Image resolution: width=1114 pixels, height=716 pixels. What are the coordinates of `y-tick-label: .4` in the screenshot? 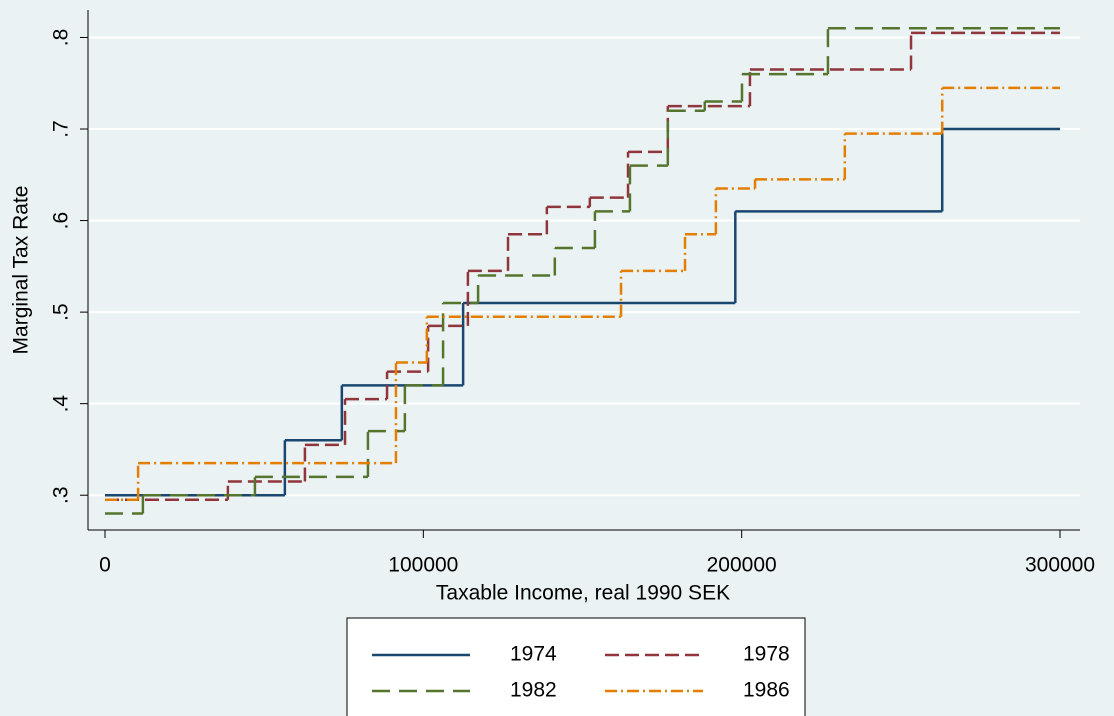 It's located at (61, 404).